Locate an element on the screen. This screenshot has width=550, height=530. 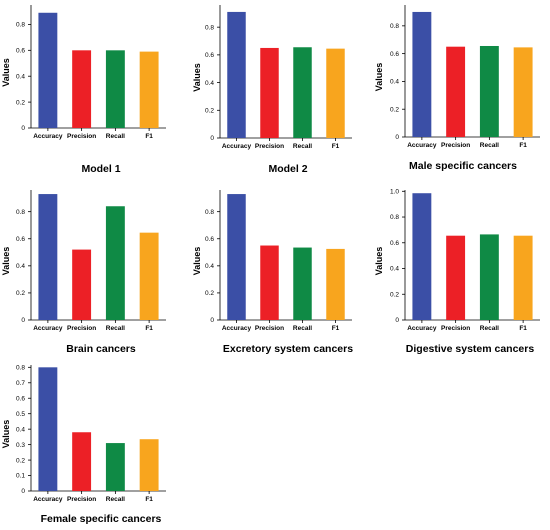
chart-title: Digestive system cancers is located at coordinates (470, 349).